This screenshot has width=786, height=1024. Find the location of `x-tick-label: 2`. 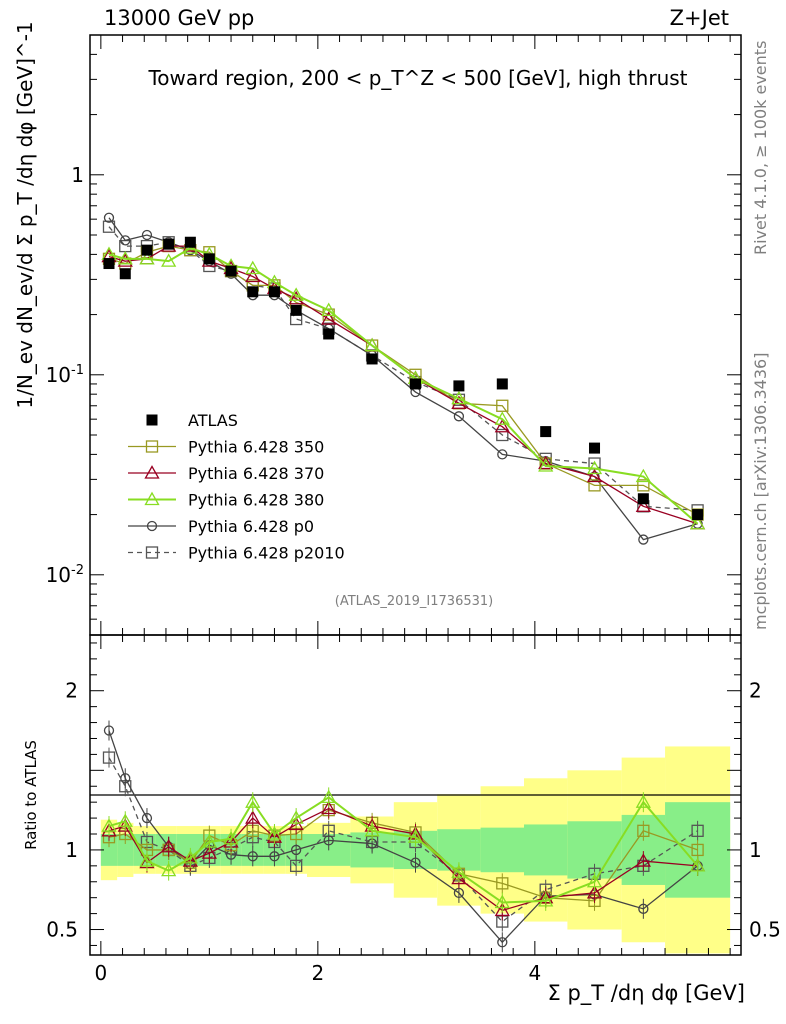

x-tick-label: 2 is located at coordinates (317, 973).